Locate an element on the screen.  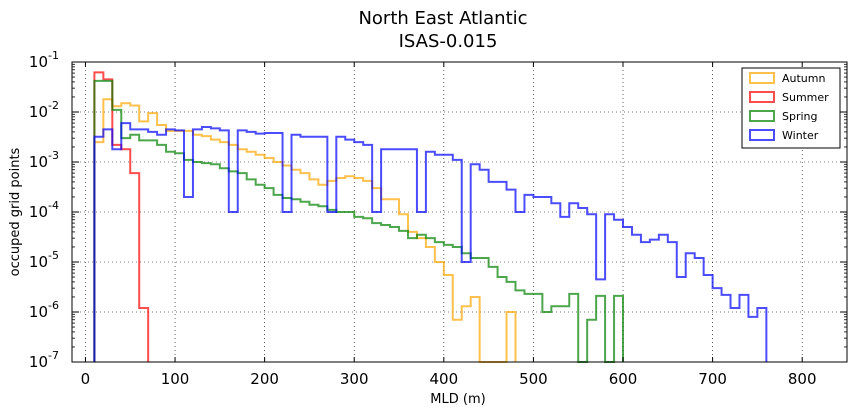
y-tick-label-exponent: -3 is located at coordinates (53, 155).